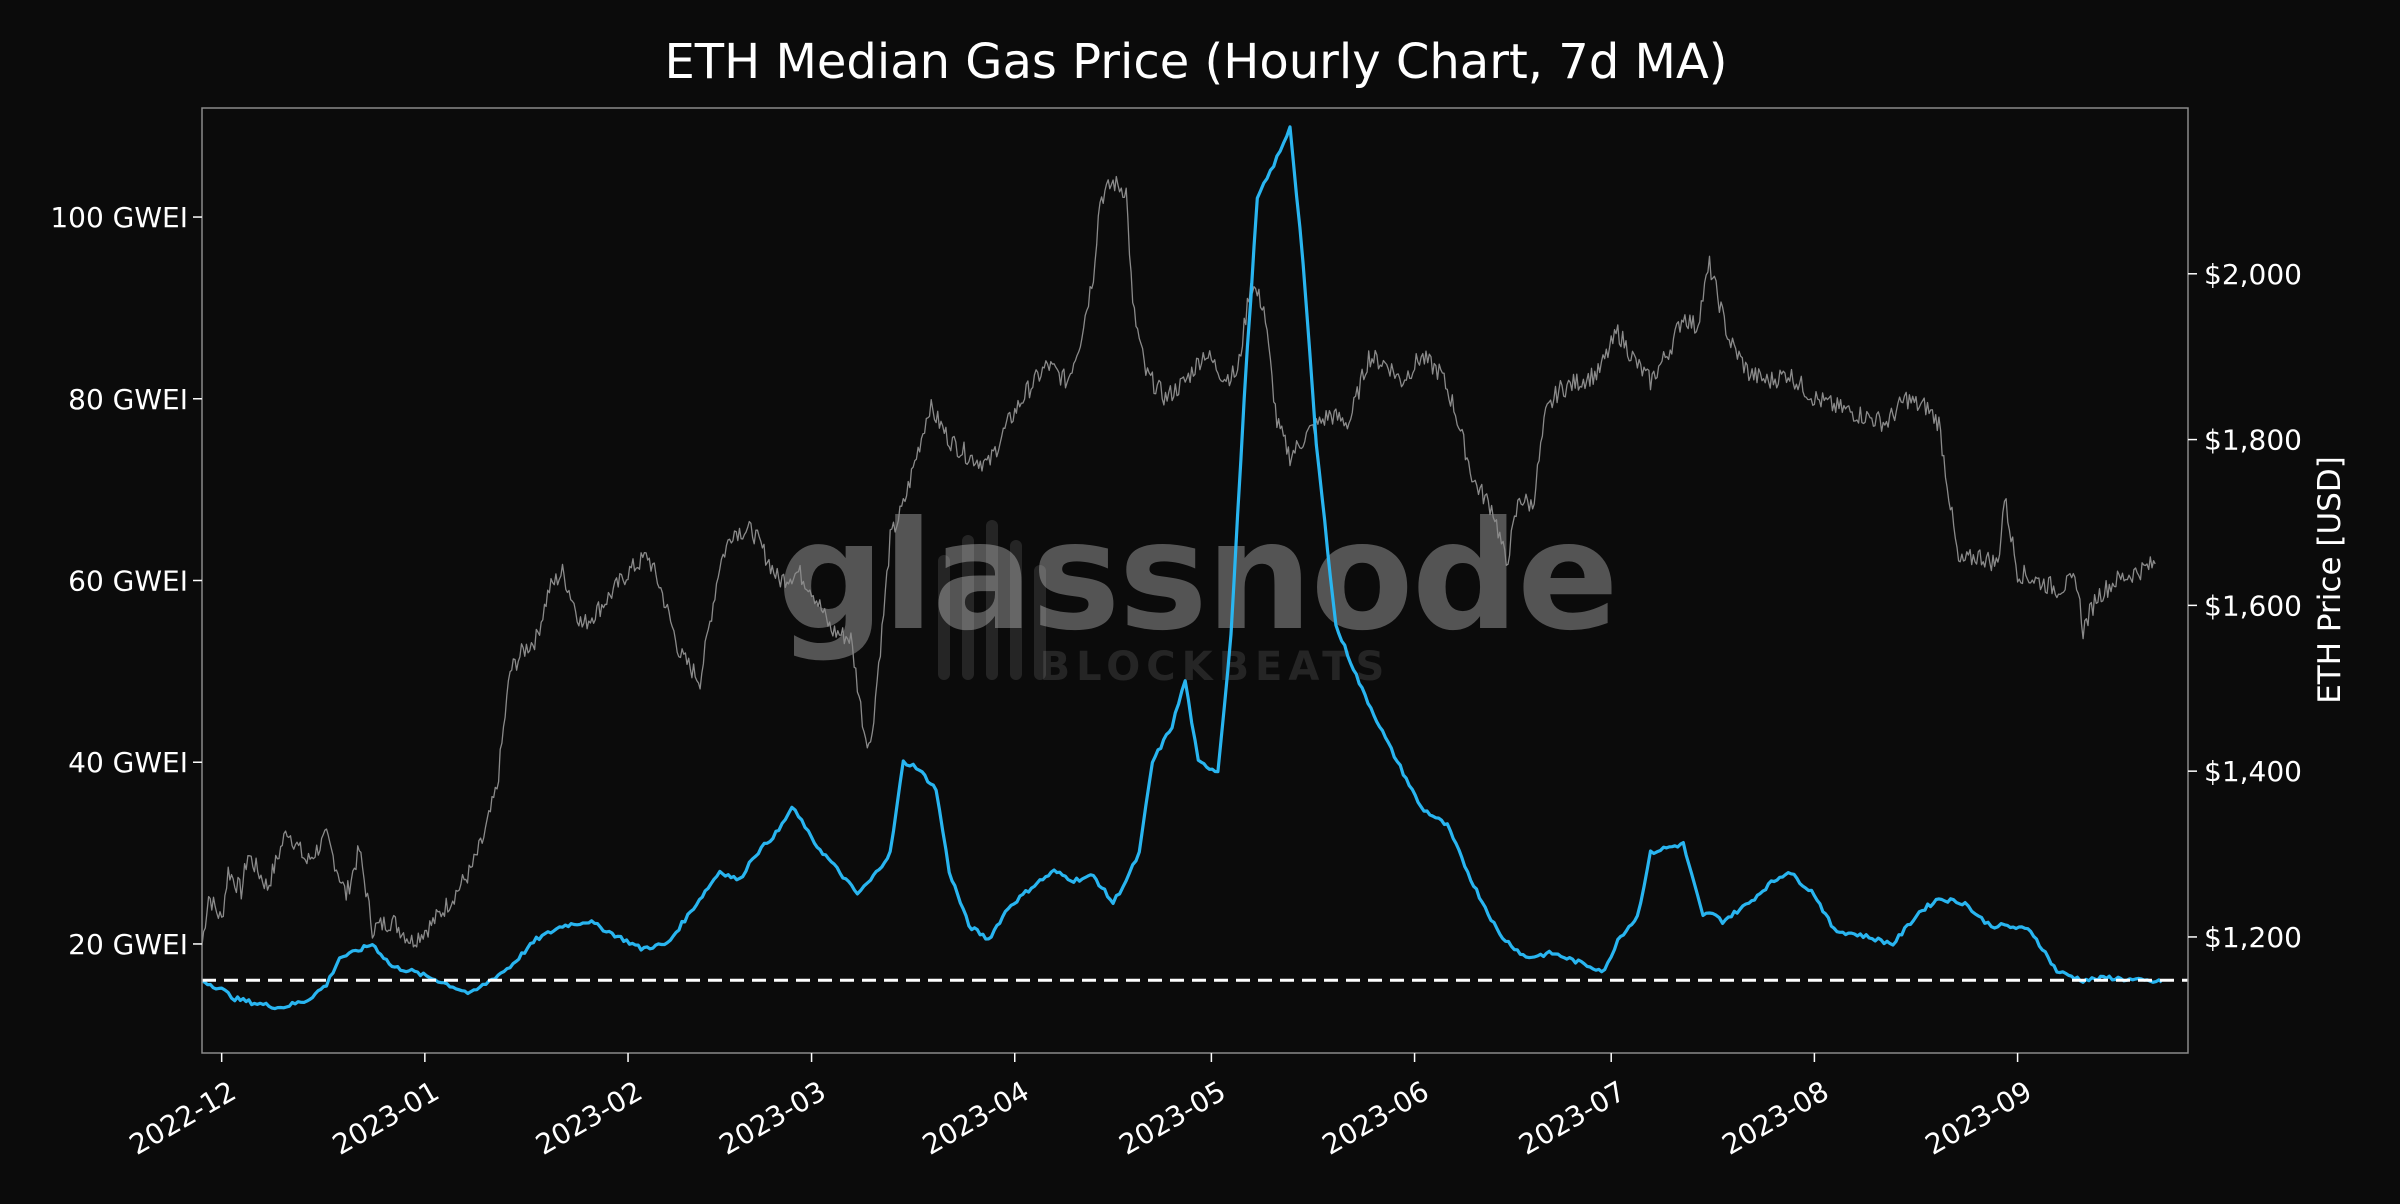 Image resolution: width=2400 pixels, height=1204 pixels. What do you see at coordinates (1197, 577) in the screenshot?
I see `watermark-main: glassnode` at bounding box center [1197, 577].